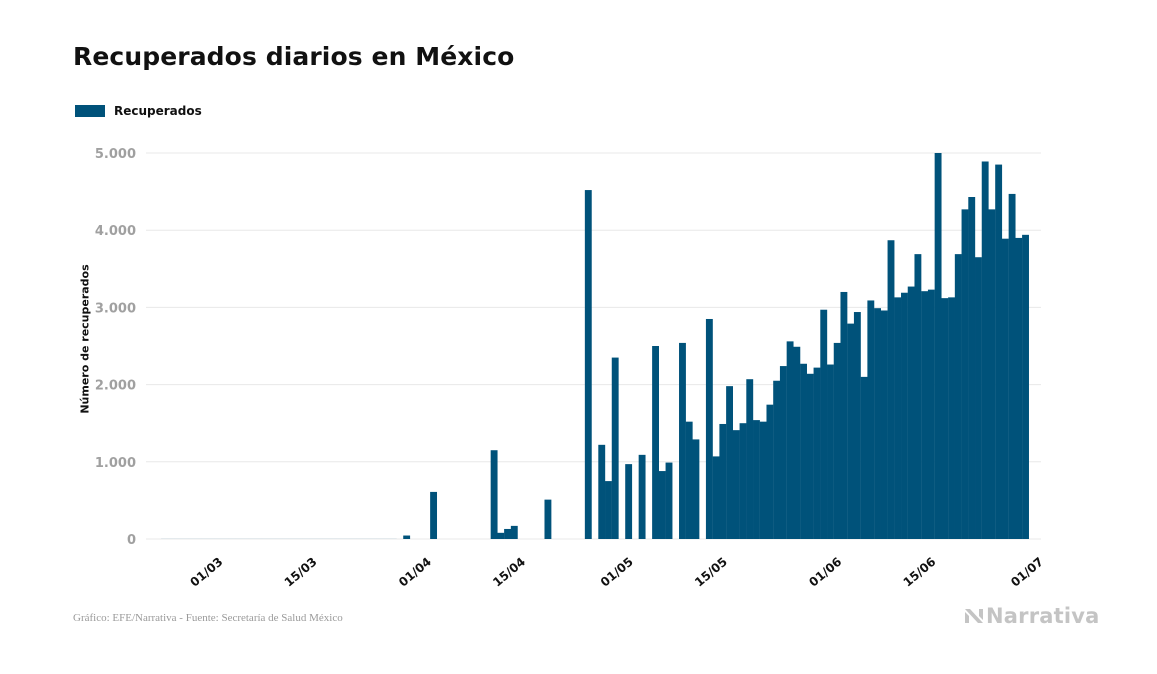  What do you see at coordinates (115, 386) in the screenshot?
I see `y-tick-label: 2.000` at bounding box center [115, 386].